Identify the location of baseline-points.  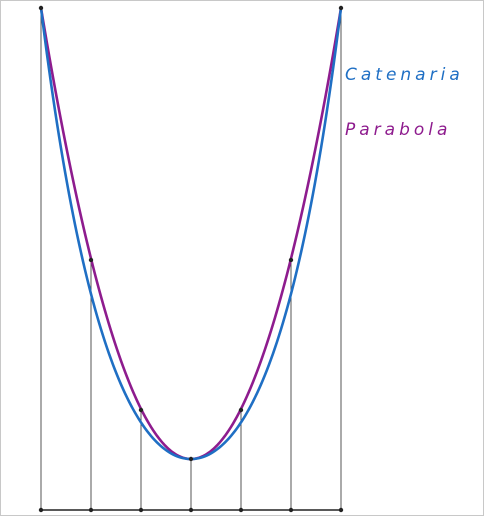
(191, 510).